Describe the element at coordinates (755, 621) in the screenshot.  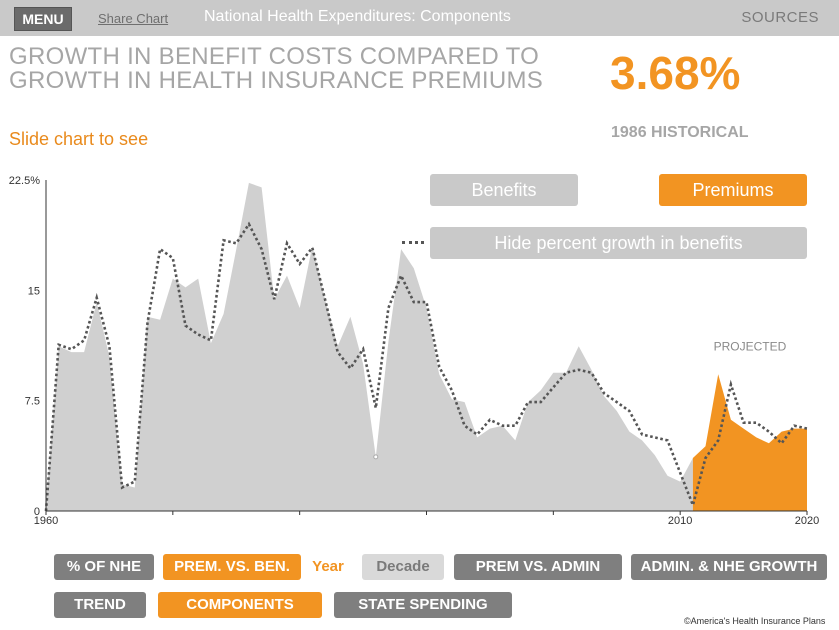
I see `copyright-text: ©America's Health Insurance Plans` at that location.